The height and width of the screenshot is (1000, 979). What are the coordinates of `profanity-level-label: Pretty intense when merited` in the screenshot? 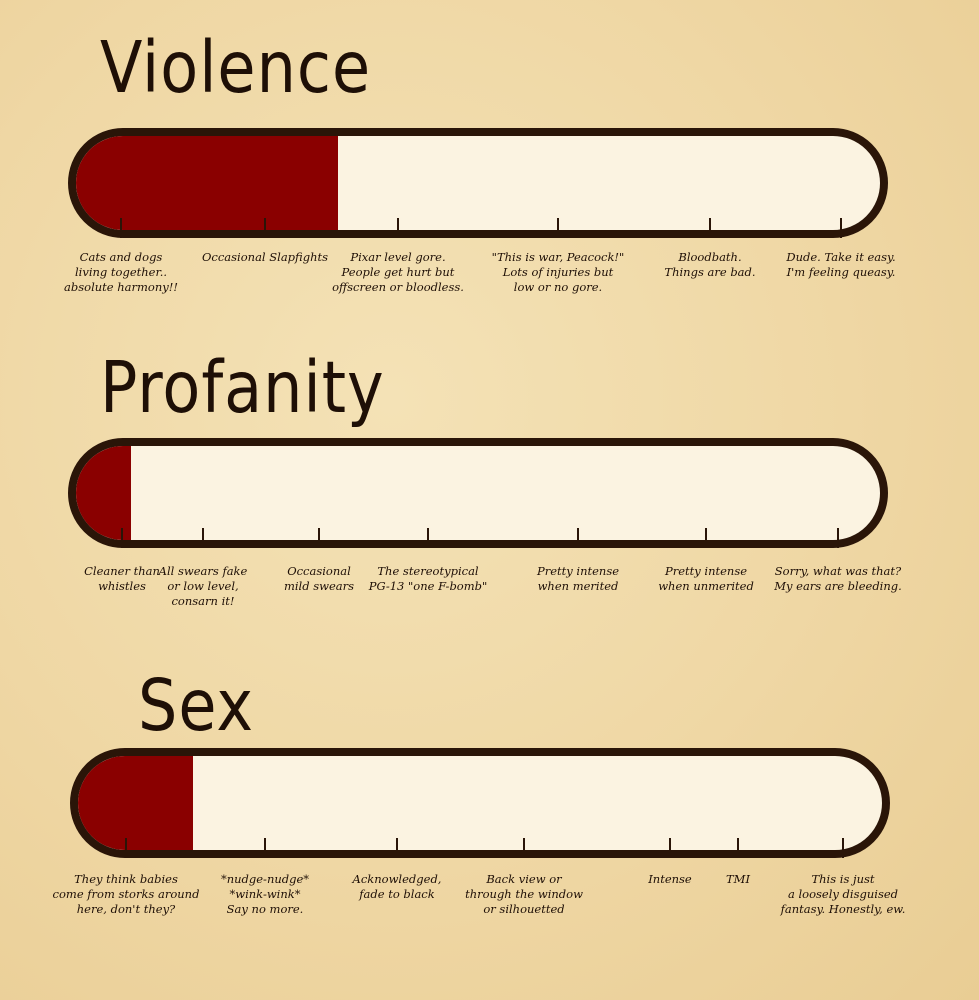 It's located at (578, 578).